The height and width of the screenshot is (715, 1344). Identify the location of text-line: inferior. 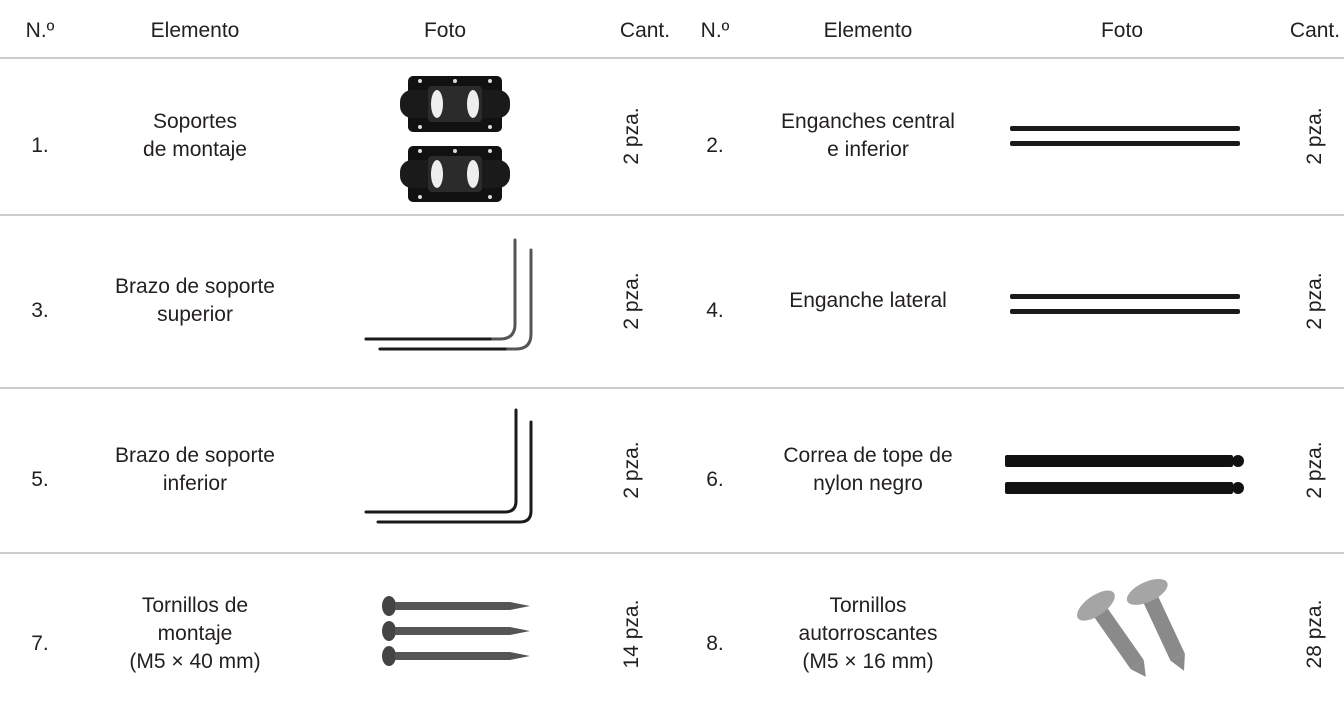
(195, 483).